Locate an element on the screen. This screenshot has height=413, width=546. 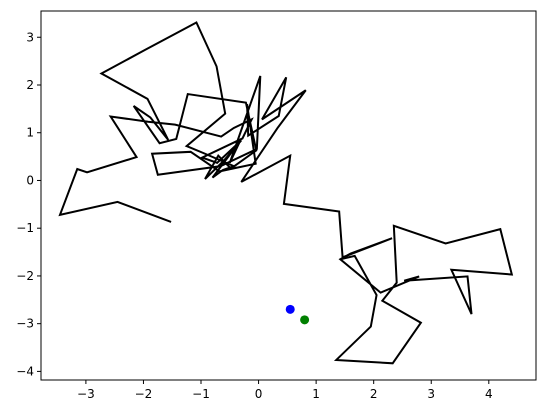
x-tick-label: 1 is located at coordinates (316, 394).